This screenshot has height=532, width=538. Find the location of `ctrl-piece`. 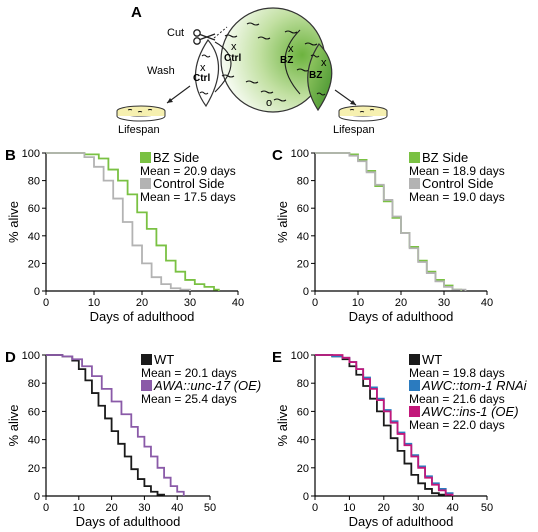

ctrl-piece is located at coordinates (207, 73).